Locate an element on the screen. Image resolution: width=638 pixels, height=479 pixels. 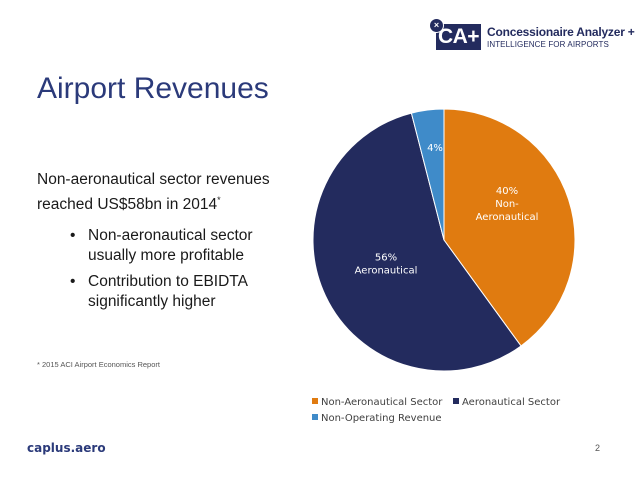
pie-slice-label: 56% Aeronautical is located at coordinates (386, 265).